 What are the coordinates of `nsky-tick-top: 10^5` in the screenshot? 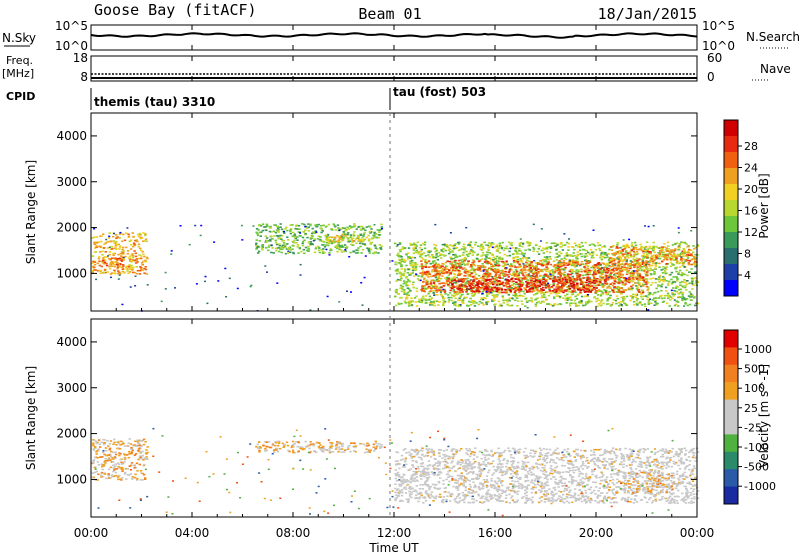 It's located at (71, 26).